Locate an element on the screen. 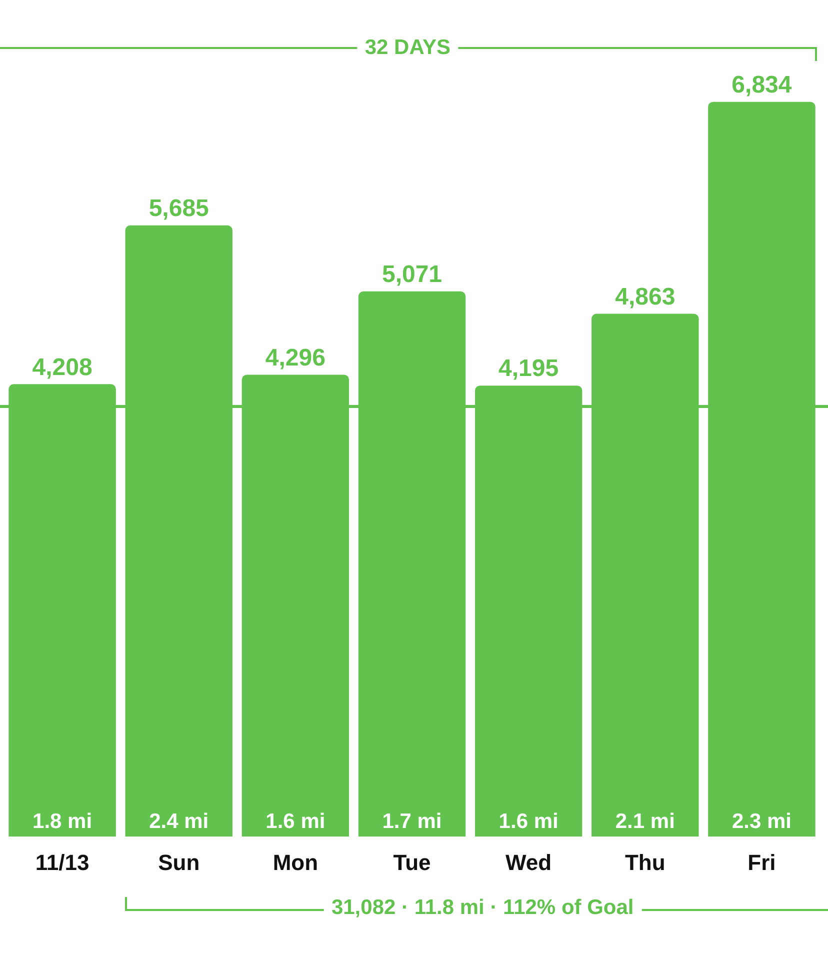 This screenshot has width=828, height=961. annotation: 2.4 mi is located at coordinates (179, 821).